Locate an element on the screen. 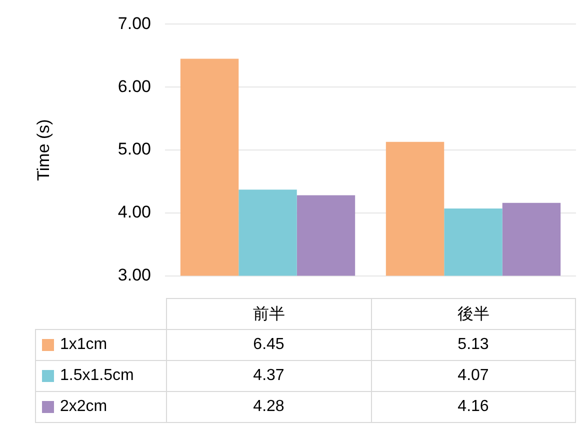 Image resolution: width=582 pixels, height=441 pixels. legend-label: 1x1cm is located at coordinates (101, 345).